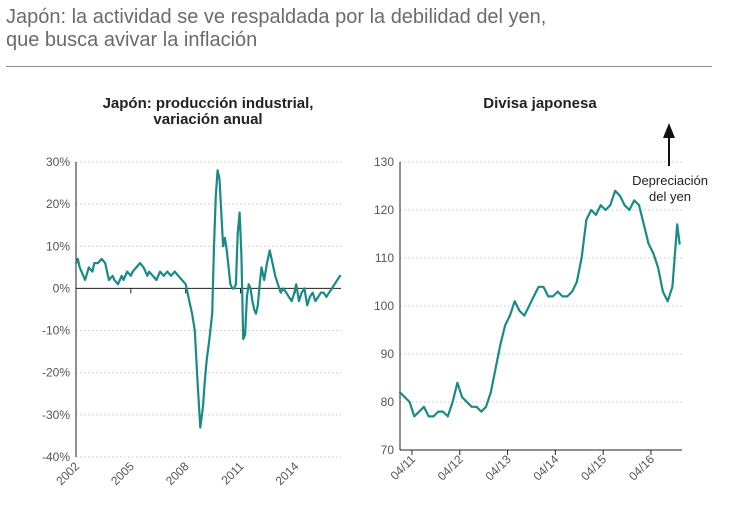 The image size is (732, 516). I want to click on x-tick-label: 04/16, so click(641, 467).